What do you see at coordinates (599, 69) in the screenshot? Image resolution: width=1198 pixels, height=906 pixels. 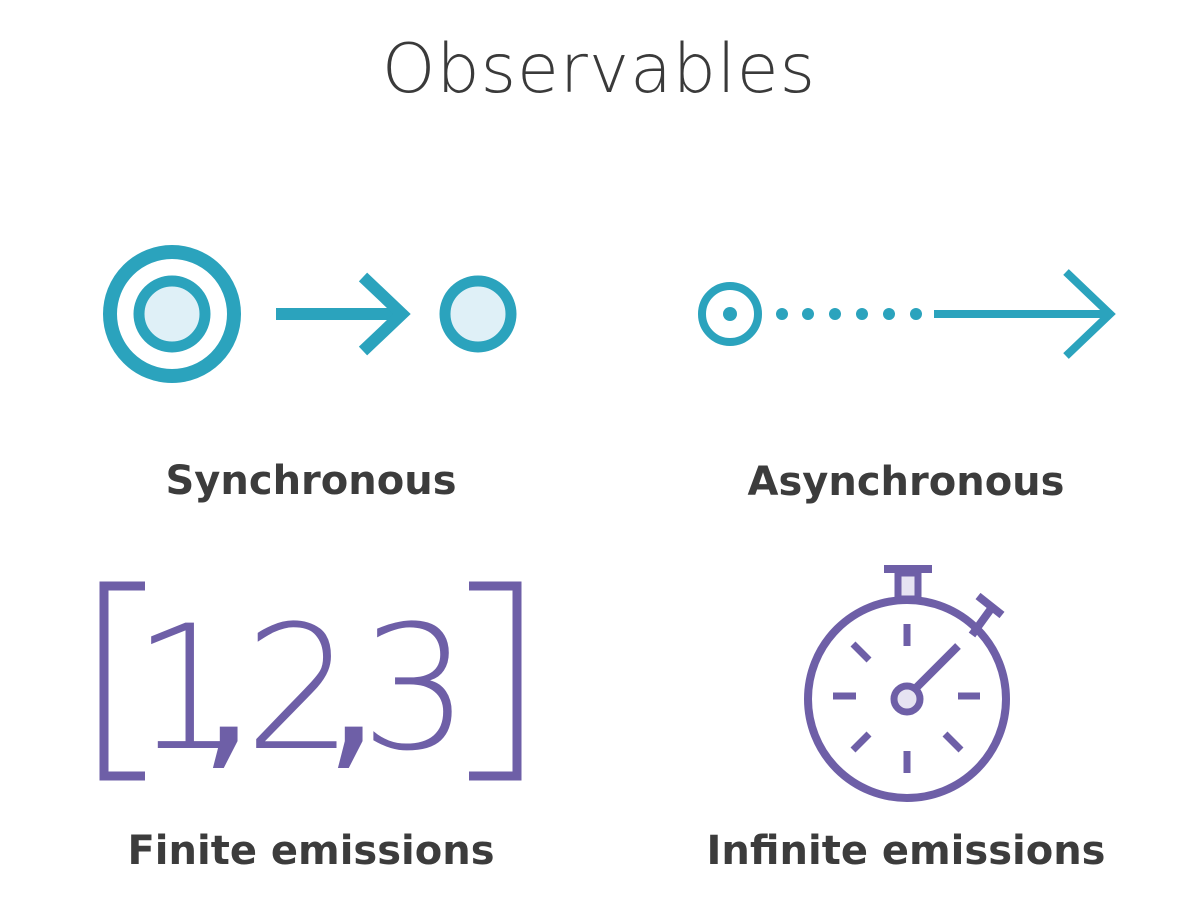 I see `page-title: Observables` at bounding box center [599, 69].